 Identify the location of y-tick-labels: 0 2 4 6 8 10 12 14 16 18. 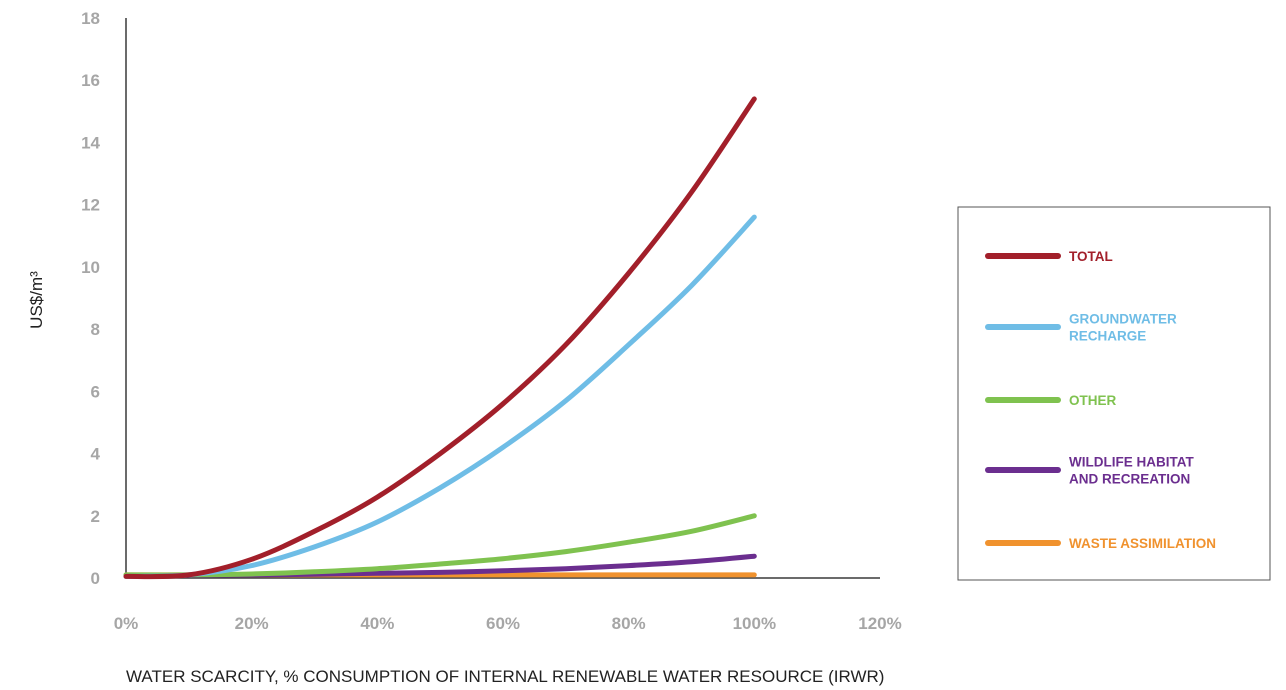
(90, 298).